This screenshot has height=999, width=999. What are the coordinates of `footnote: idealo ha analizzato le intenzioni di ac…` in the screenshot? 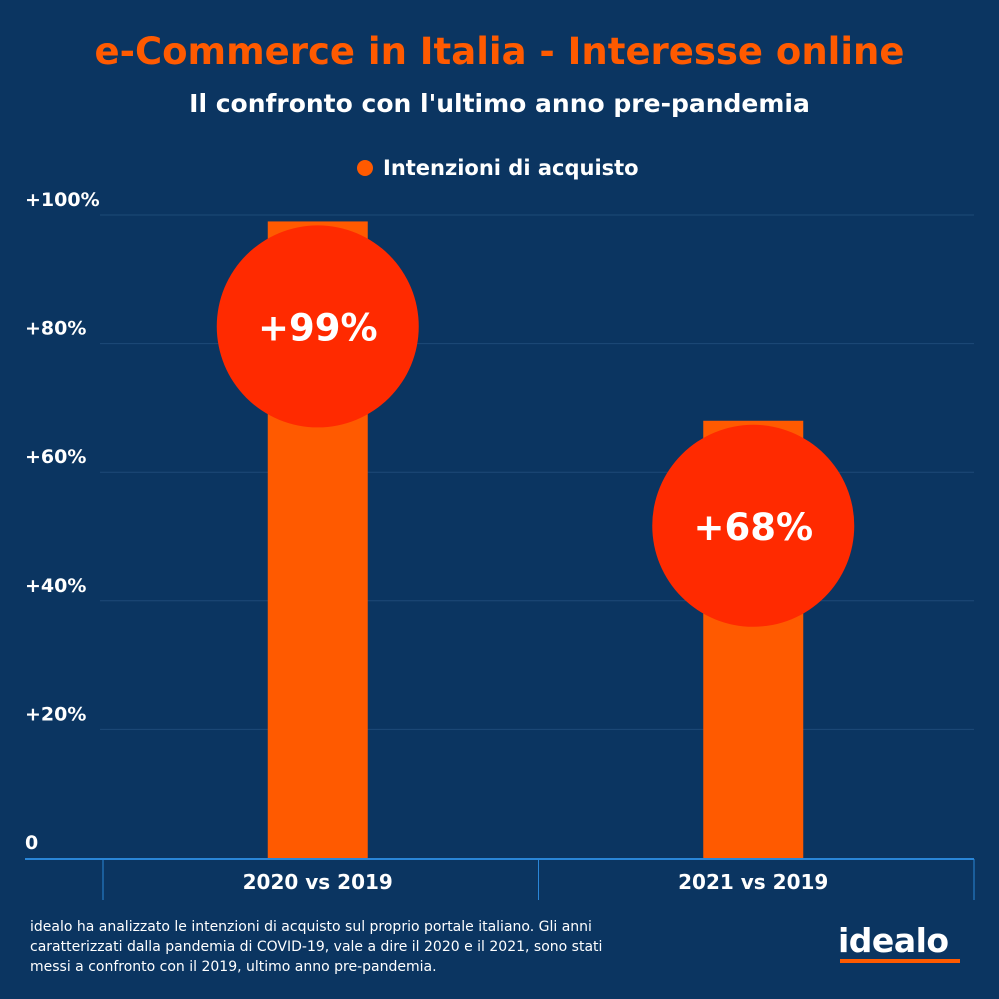 It's located at (316, 947).